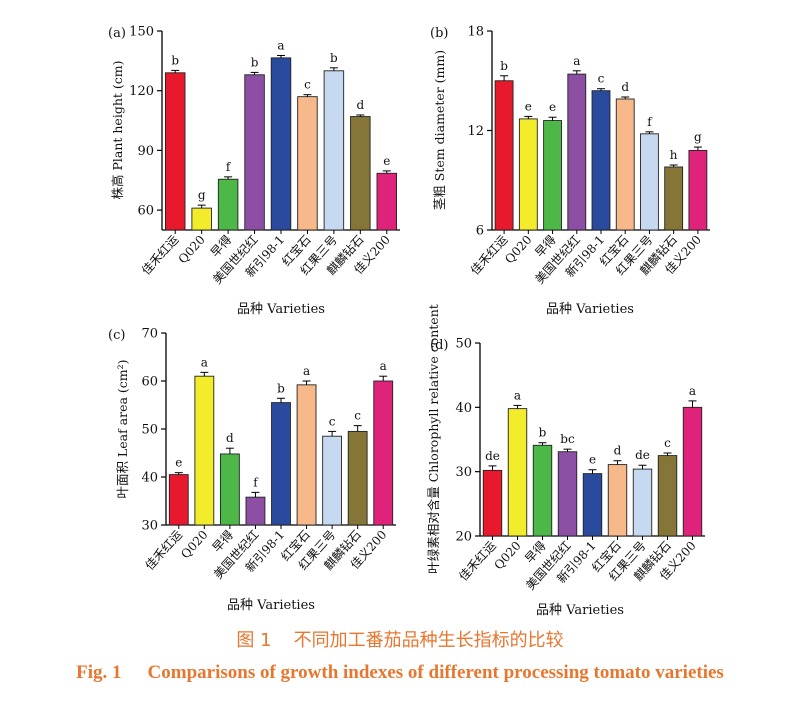  I want to click on caption-cn-text: 不同加工番茄品种生长指标的比较, so click(428, 640).